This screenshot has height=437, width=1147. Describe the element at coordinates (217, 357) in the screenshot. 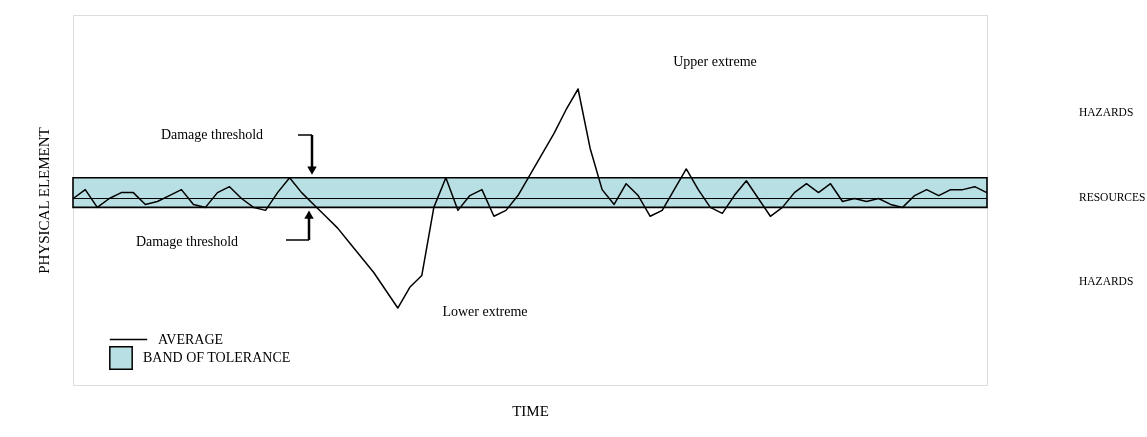

I see `legend-label: BAND OF TOLERANCE` at that location.